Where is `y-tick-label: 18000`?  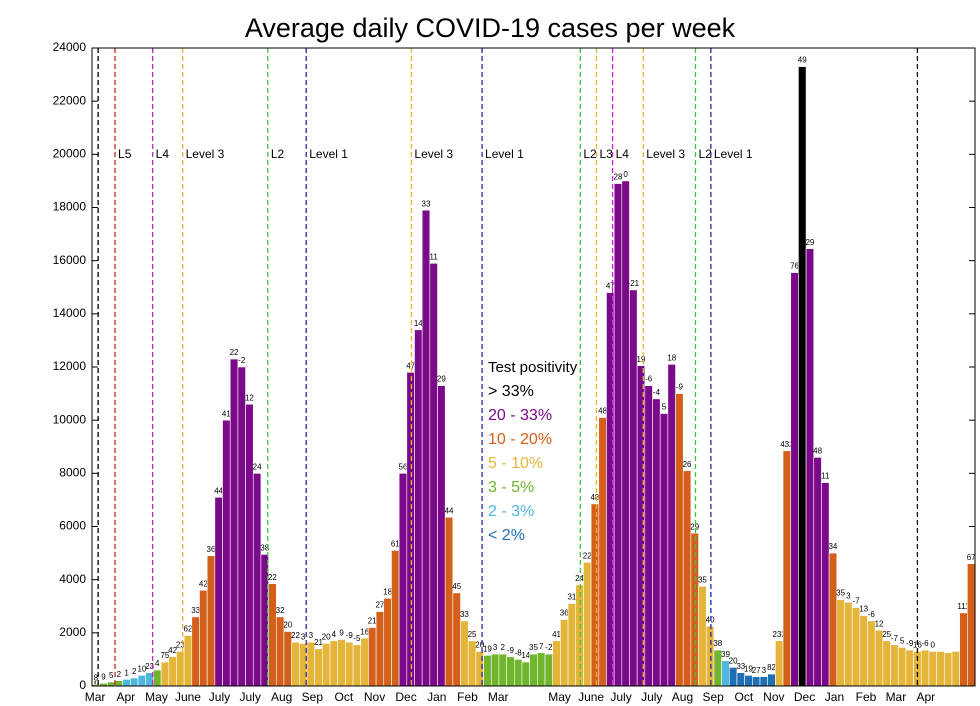 y-tick-label: 18000 is located at coordinates (70, 207).